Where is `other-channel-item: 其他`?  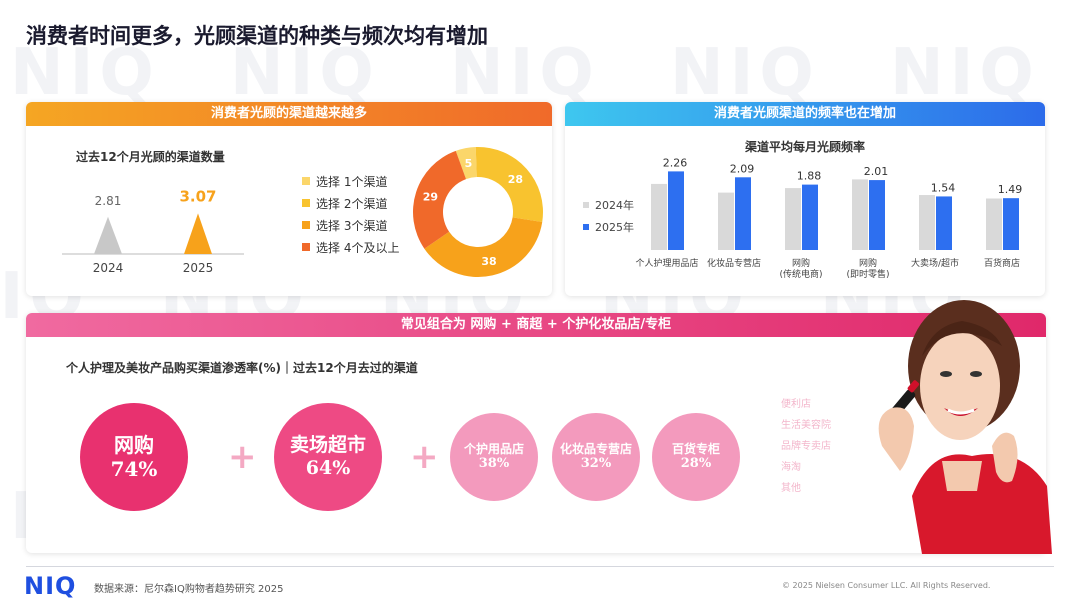
other-channel-item: 其他 is located at coordinates (791, 488).